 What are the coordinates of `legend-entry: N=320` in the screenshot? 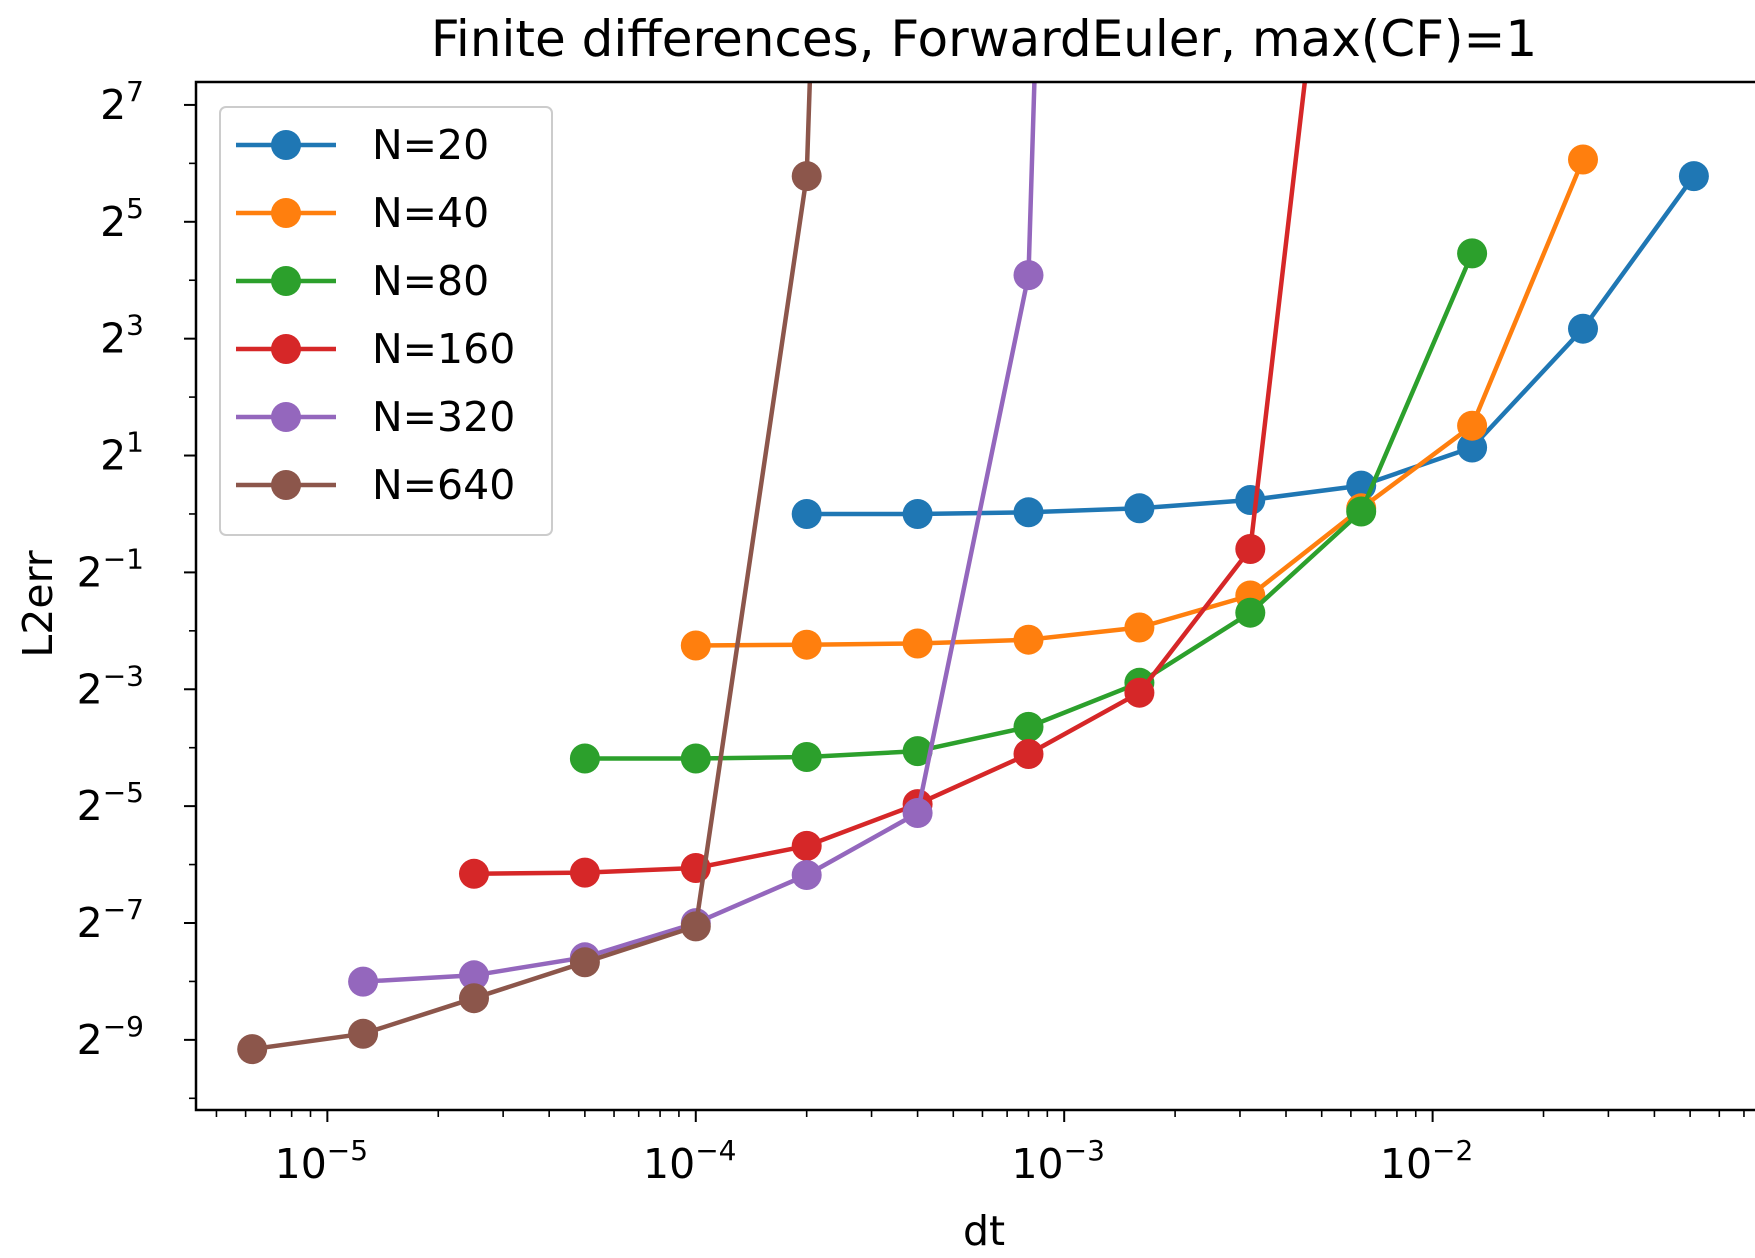 It's located at (375, 417).